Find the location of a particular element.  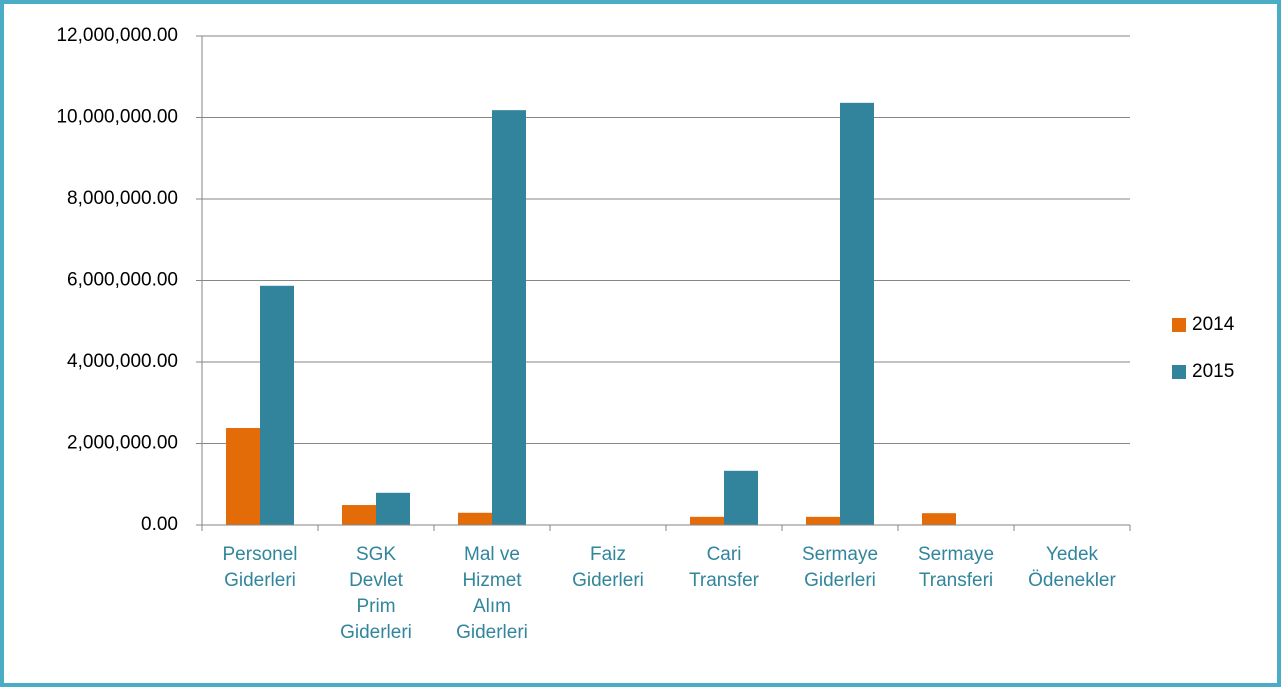

x-tick-label: SGK Devlet Prim Giderleri is located at coordinates (376, 593).